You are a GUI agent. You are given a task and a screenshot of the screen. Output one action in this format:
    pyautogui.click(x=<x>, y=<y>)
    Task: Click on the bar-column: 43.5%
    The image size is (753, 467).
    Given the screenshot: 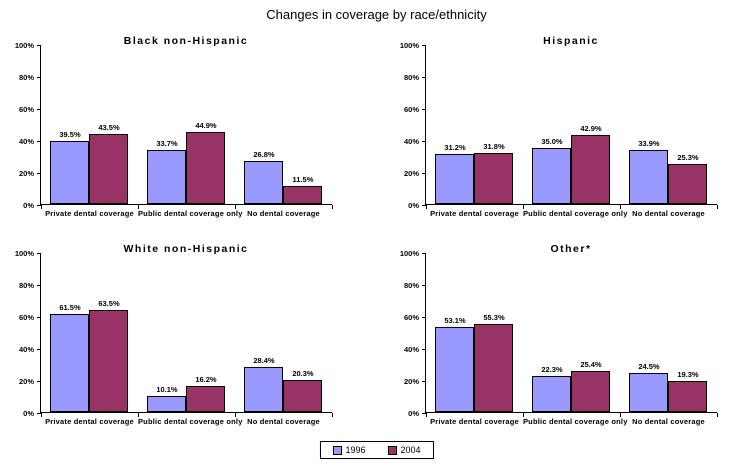 What is the action you would take?
    pyautogui.click(x=109, y=124)
    